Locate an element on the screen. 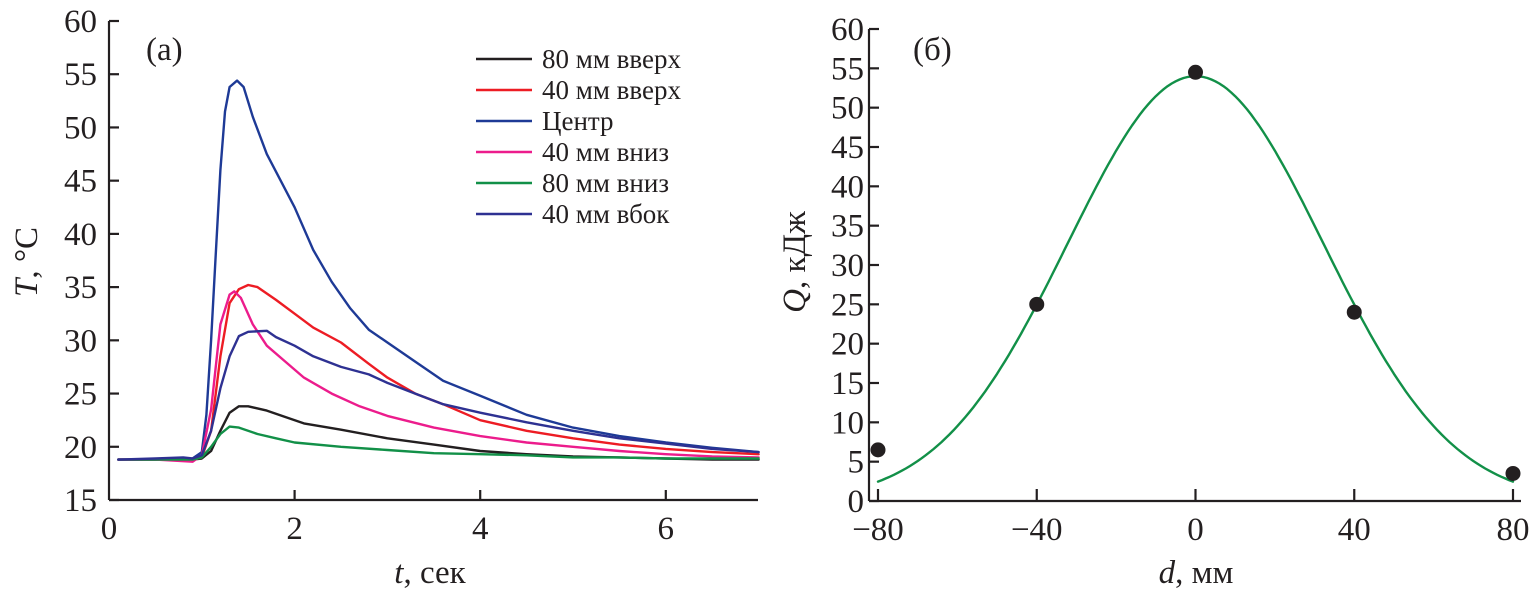  y-axis-title: T, °C is located at coordinates (27, 262).